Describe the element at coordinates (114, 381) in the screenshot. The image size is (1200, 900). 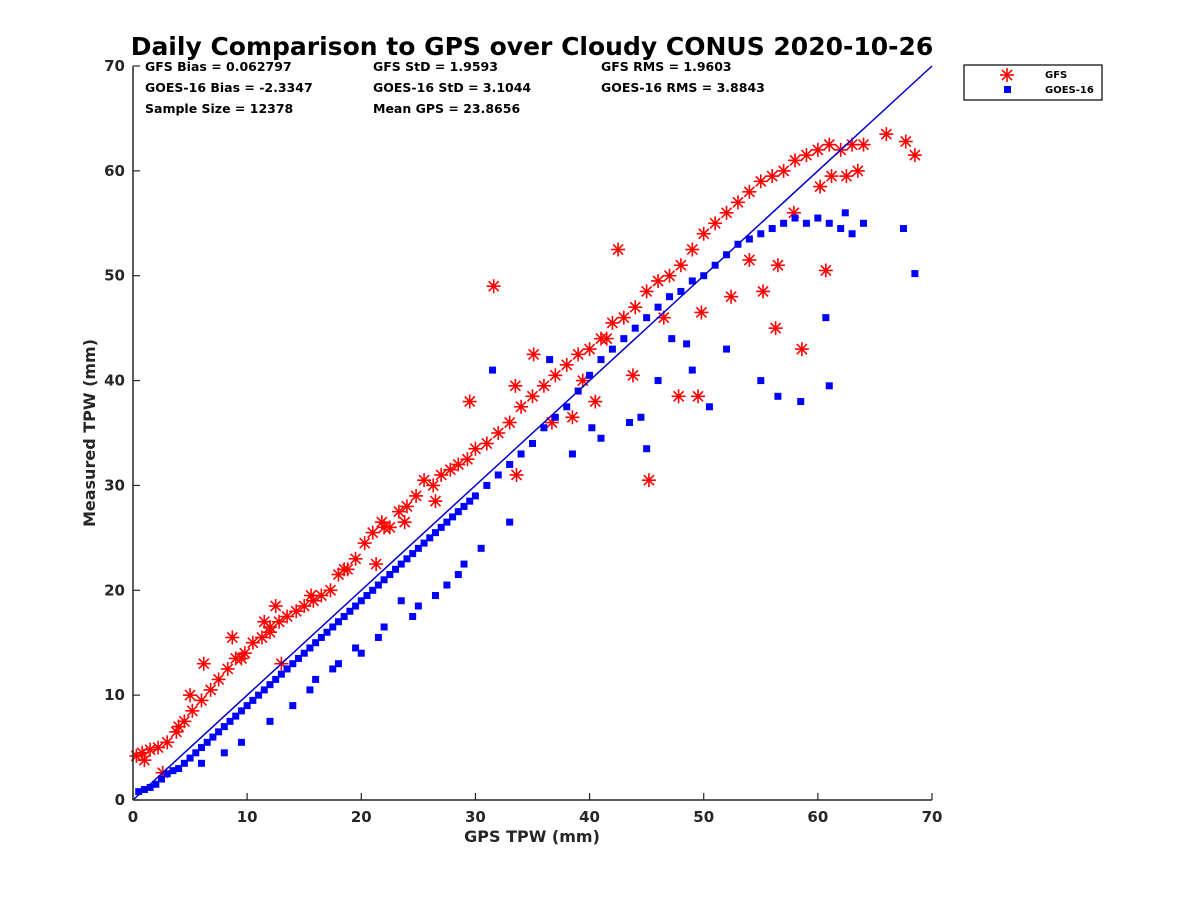
I see `y-tick-label: 40` at that location.